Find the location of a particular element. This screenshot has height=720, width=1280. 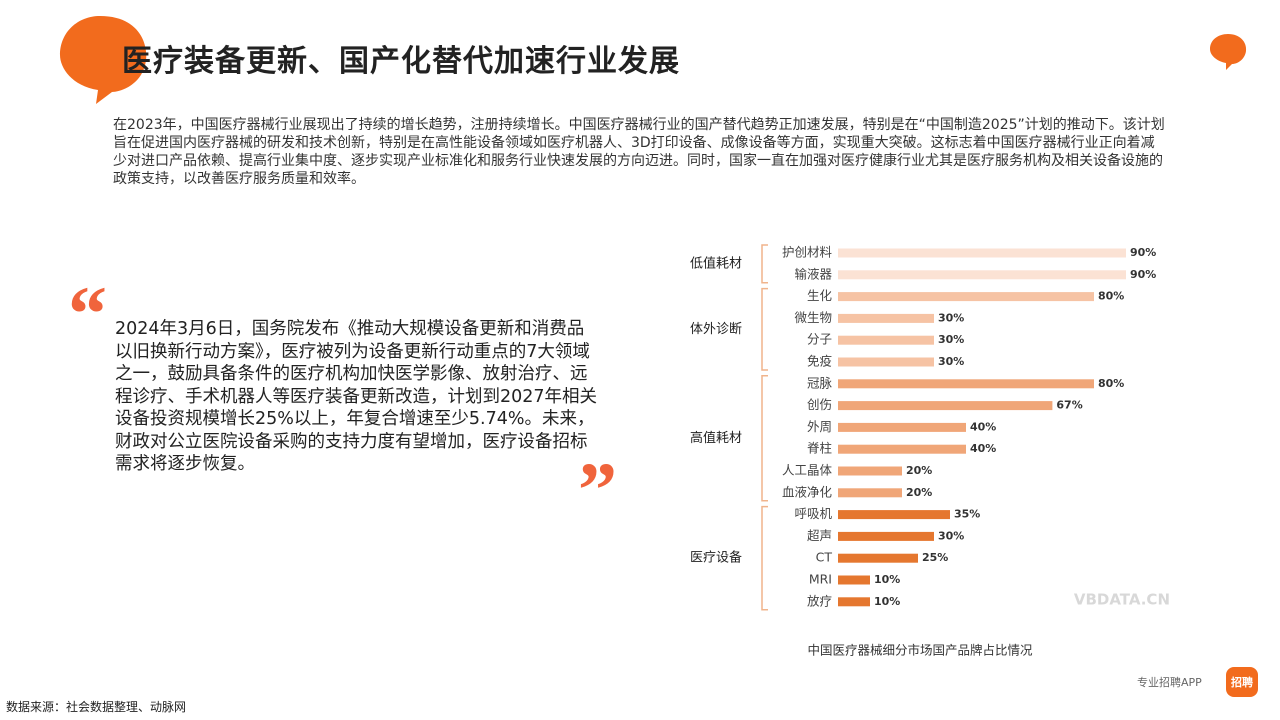

category-label: 微生物 is located at coordinates (813, 317).